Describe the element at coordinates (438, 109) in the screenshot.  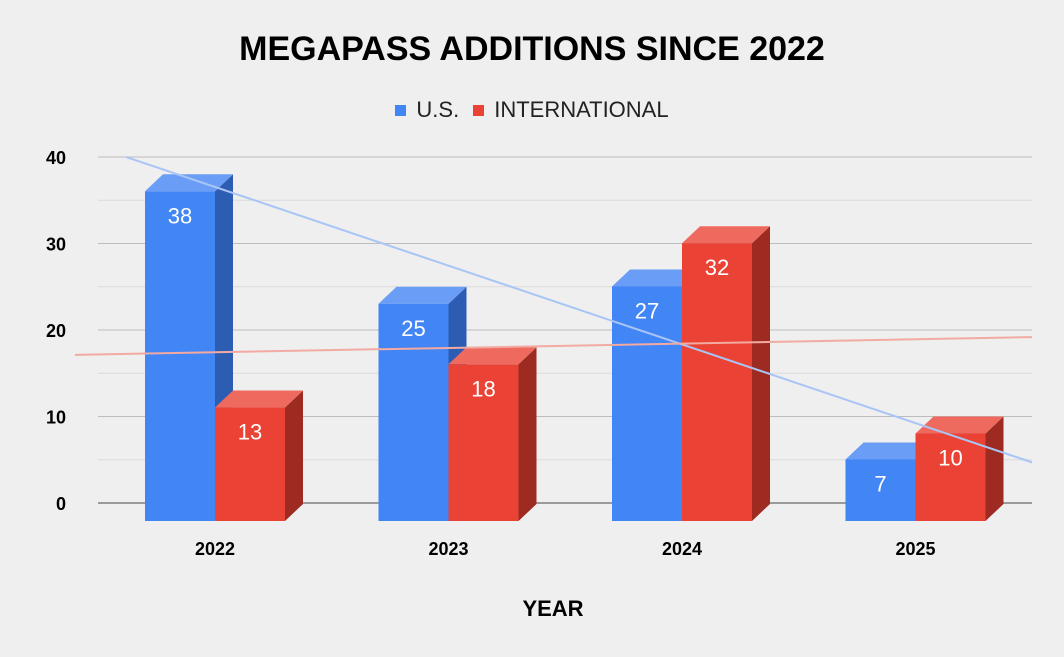
I see `legend-label-us: U.S.` at that location.